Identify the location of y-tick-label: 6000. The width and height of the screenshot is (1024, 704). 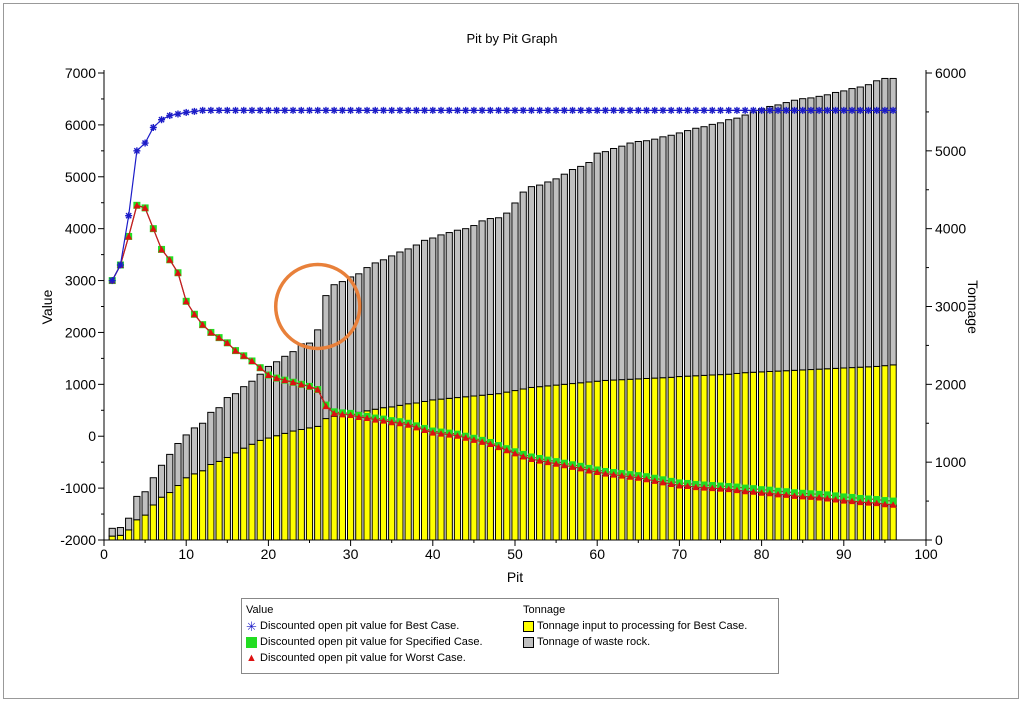
(80, 125).